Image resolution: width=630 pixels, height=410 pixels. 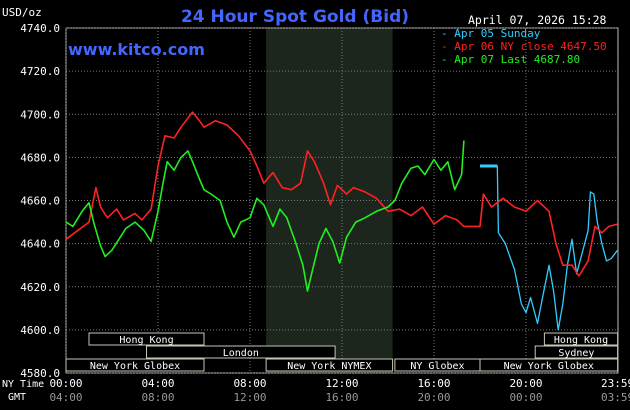 What do you see at coordinates (341, 383) in the screenshot?
I see `x-tick-label-ny: 12:00` at bounding box center [341, 383].